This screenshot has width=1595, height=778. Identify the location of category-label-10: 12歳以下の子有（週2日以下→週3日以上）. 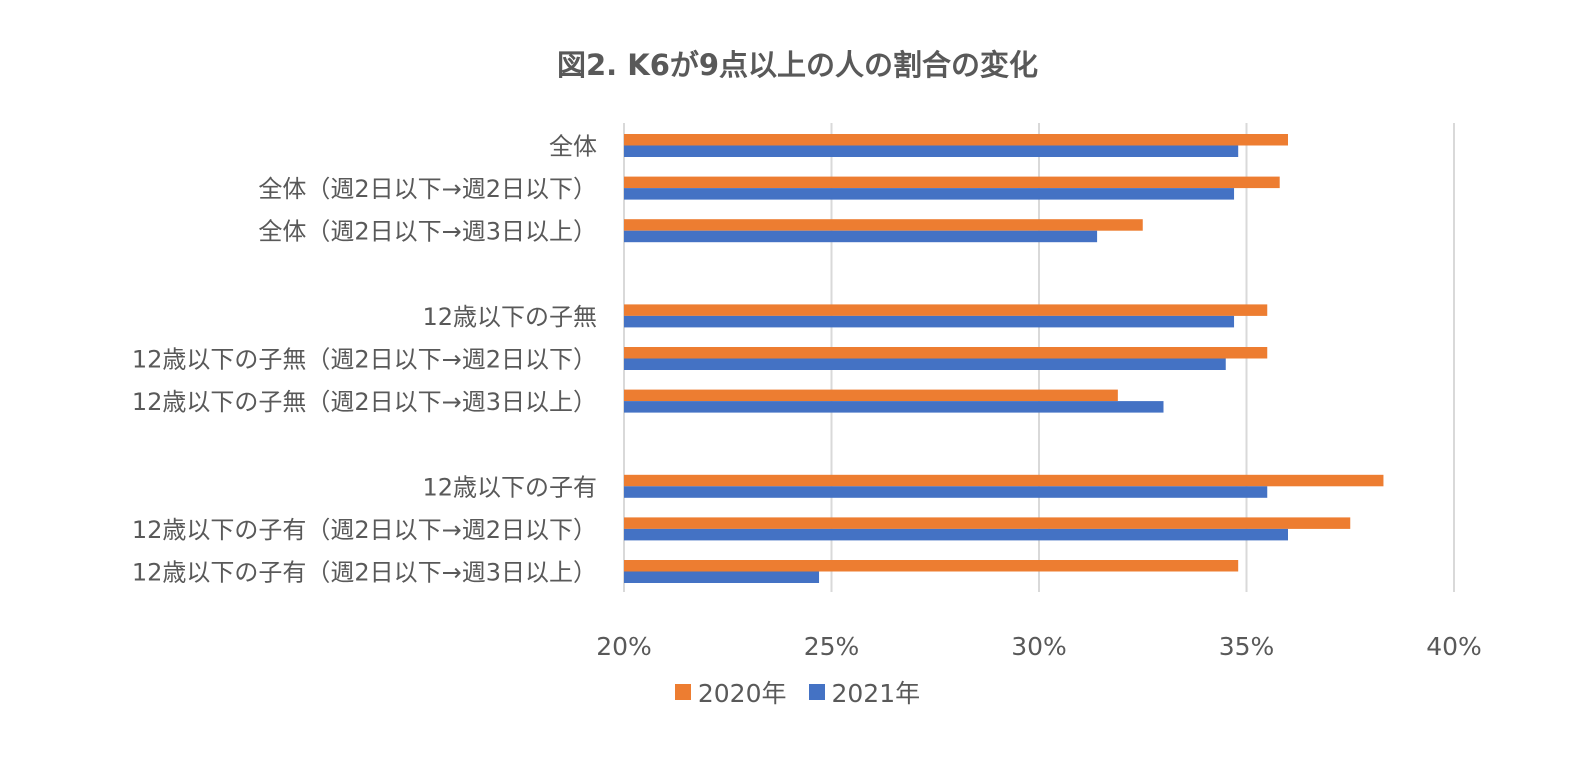
(364, 573).